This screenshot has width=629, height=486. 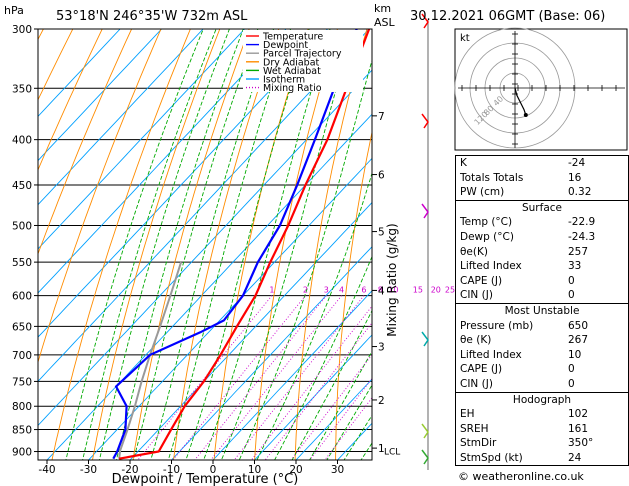 What do you see at coordinates (302, 54) in the screenshot?
I see `legend-entry: Parcel Trajectory` at bounding box center [302, 54].